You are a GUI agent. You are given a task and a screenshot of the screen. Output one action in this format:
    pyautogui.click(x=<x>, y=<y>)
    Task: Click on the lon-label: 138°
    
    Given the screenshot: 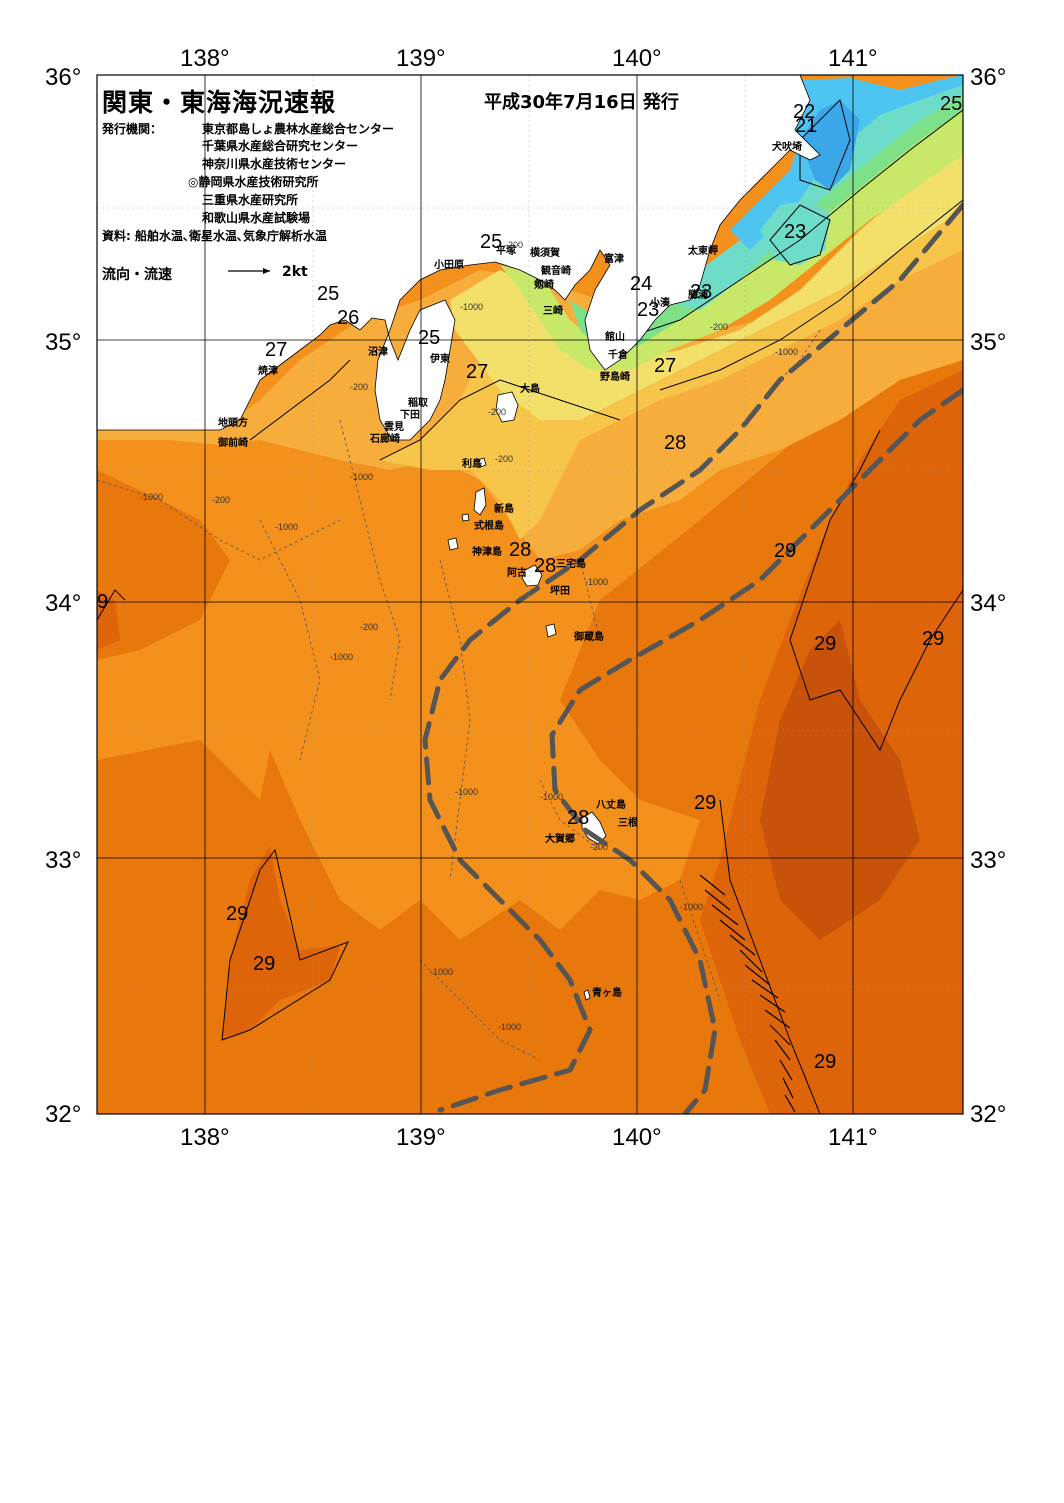 What is the action you would take?
    pyautogui.click(x=205, y=1137)
    